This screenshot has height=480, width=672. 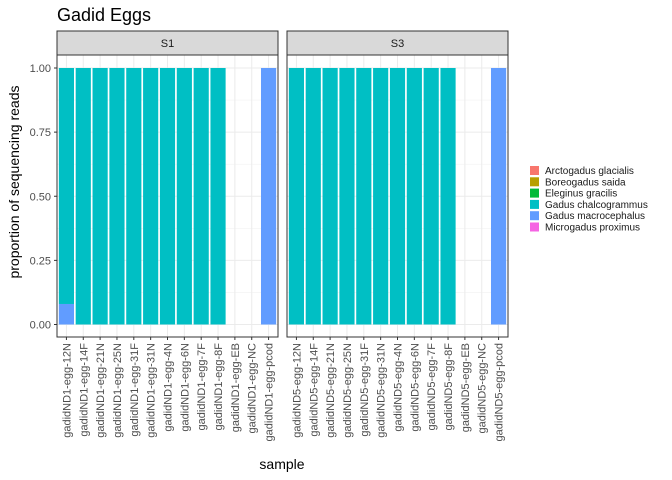 I want to click on y-tick-label: 1.00, so click(x=40, y=69).